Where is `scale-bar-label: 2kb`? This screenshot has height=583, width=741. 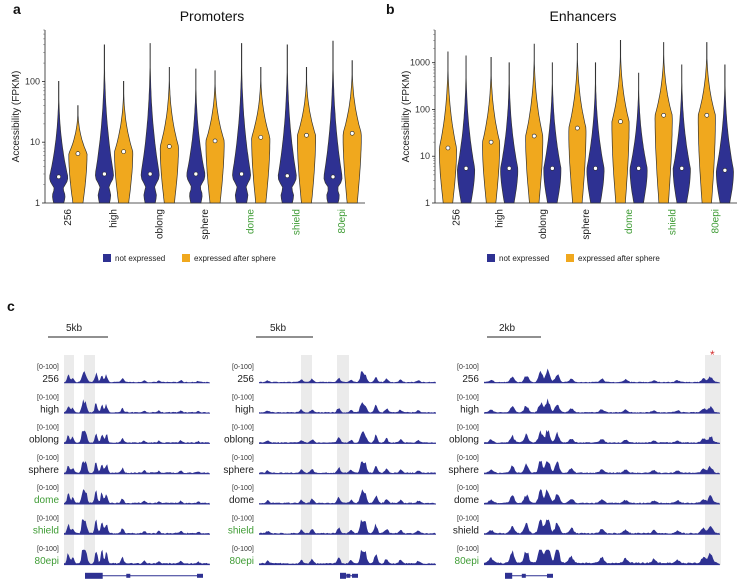 scale-bar-label: 2kb is located at coordinates (507, 328).